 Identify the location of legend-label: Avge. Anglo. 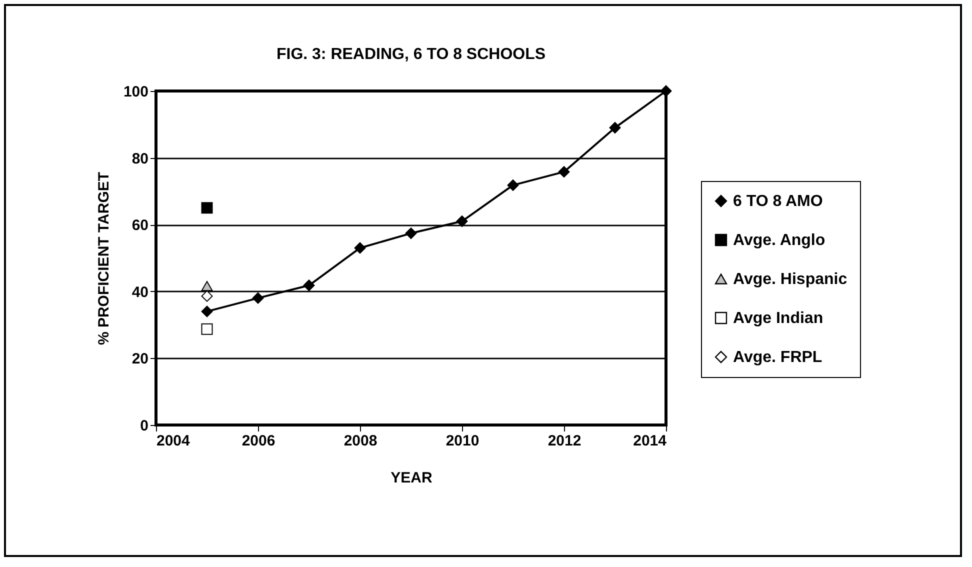
(779, 240).